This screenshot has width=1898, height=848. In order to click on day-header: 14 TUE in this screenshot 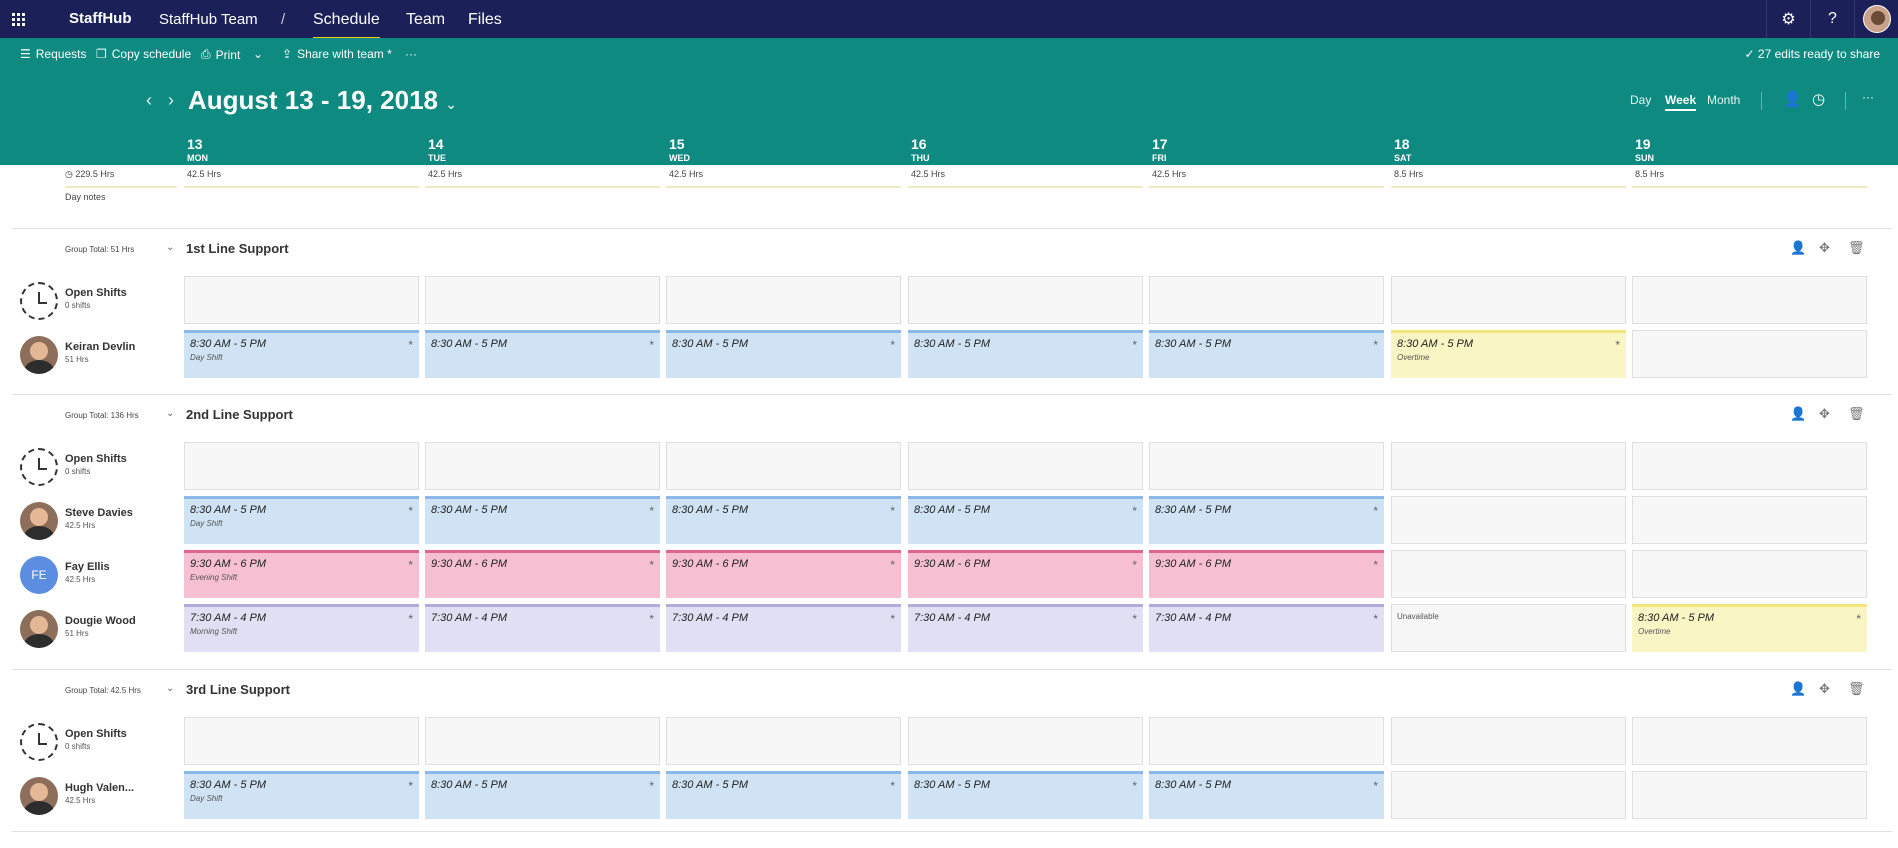, I will do `click(546, 149)`.